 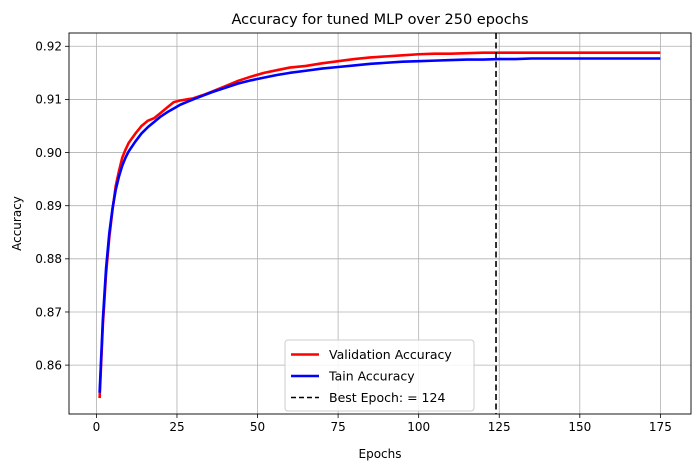 I want to click on x-tick-label: 25, so click(x=176, y=427).